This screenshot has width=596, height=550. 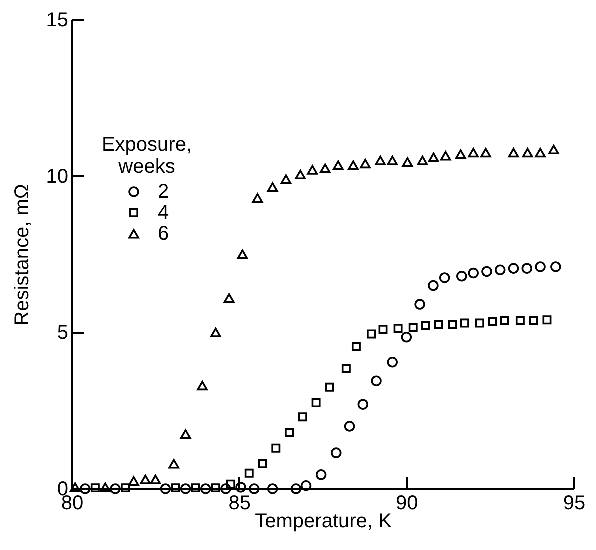 What do you see at coordinates (22, 255) in the screenshot?
I see `y-axis-title: Resistance, mΩ` at bounding box center [22, 255].